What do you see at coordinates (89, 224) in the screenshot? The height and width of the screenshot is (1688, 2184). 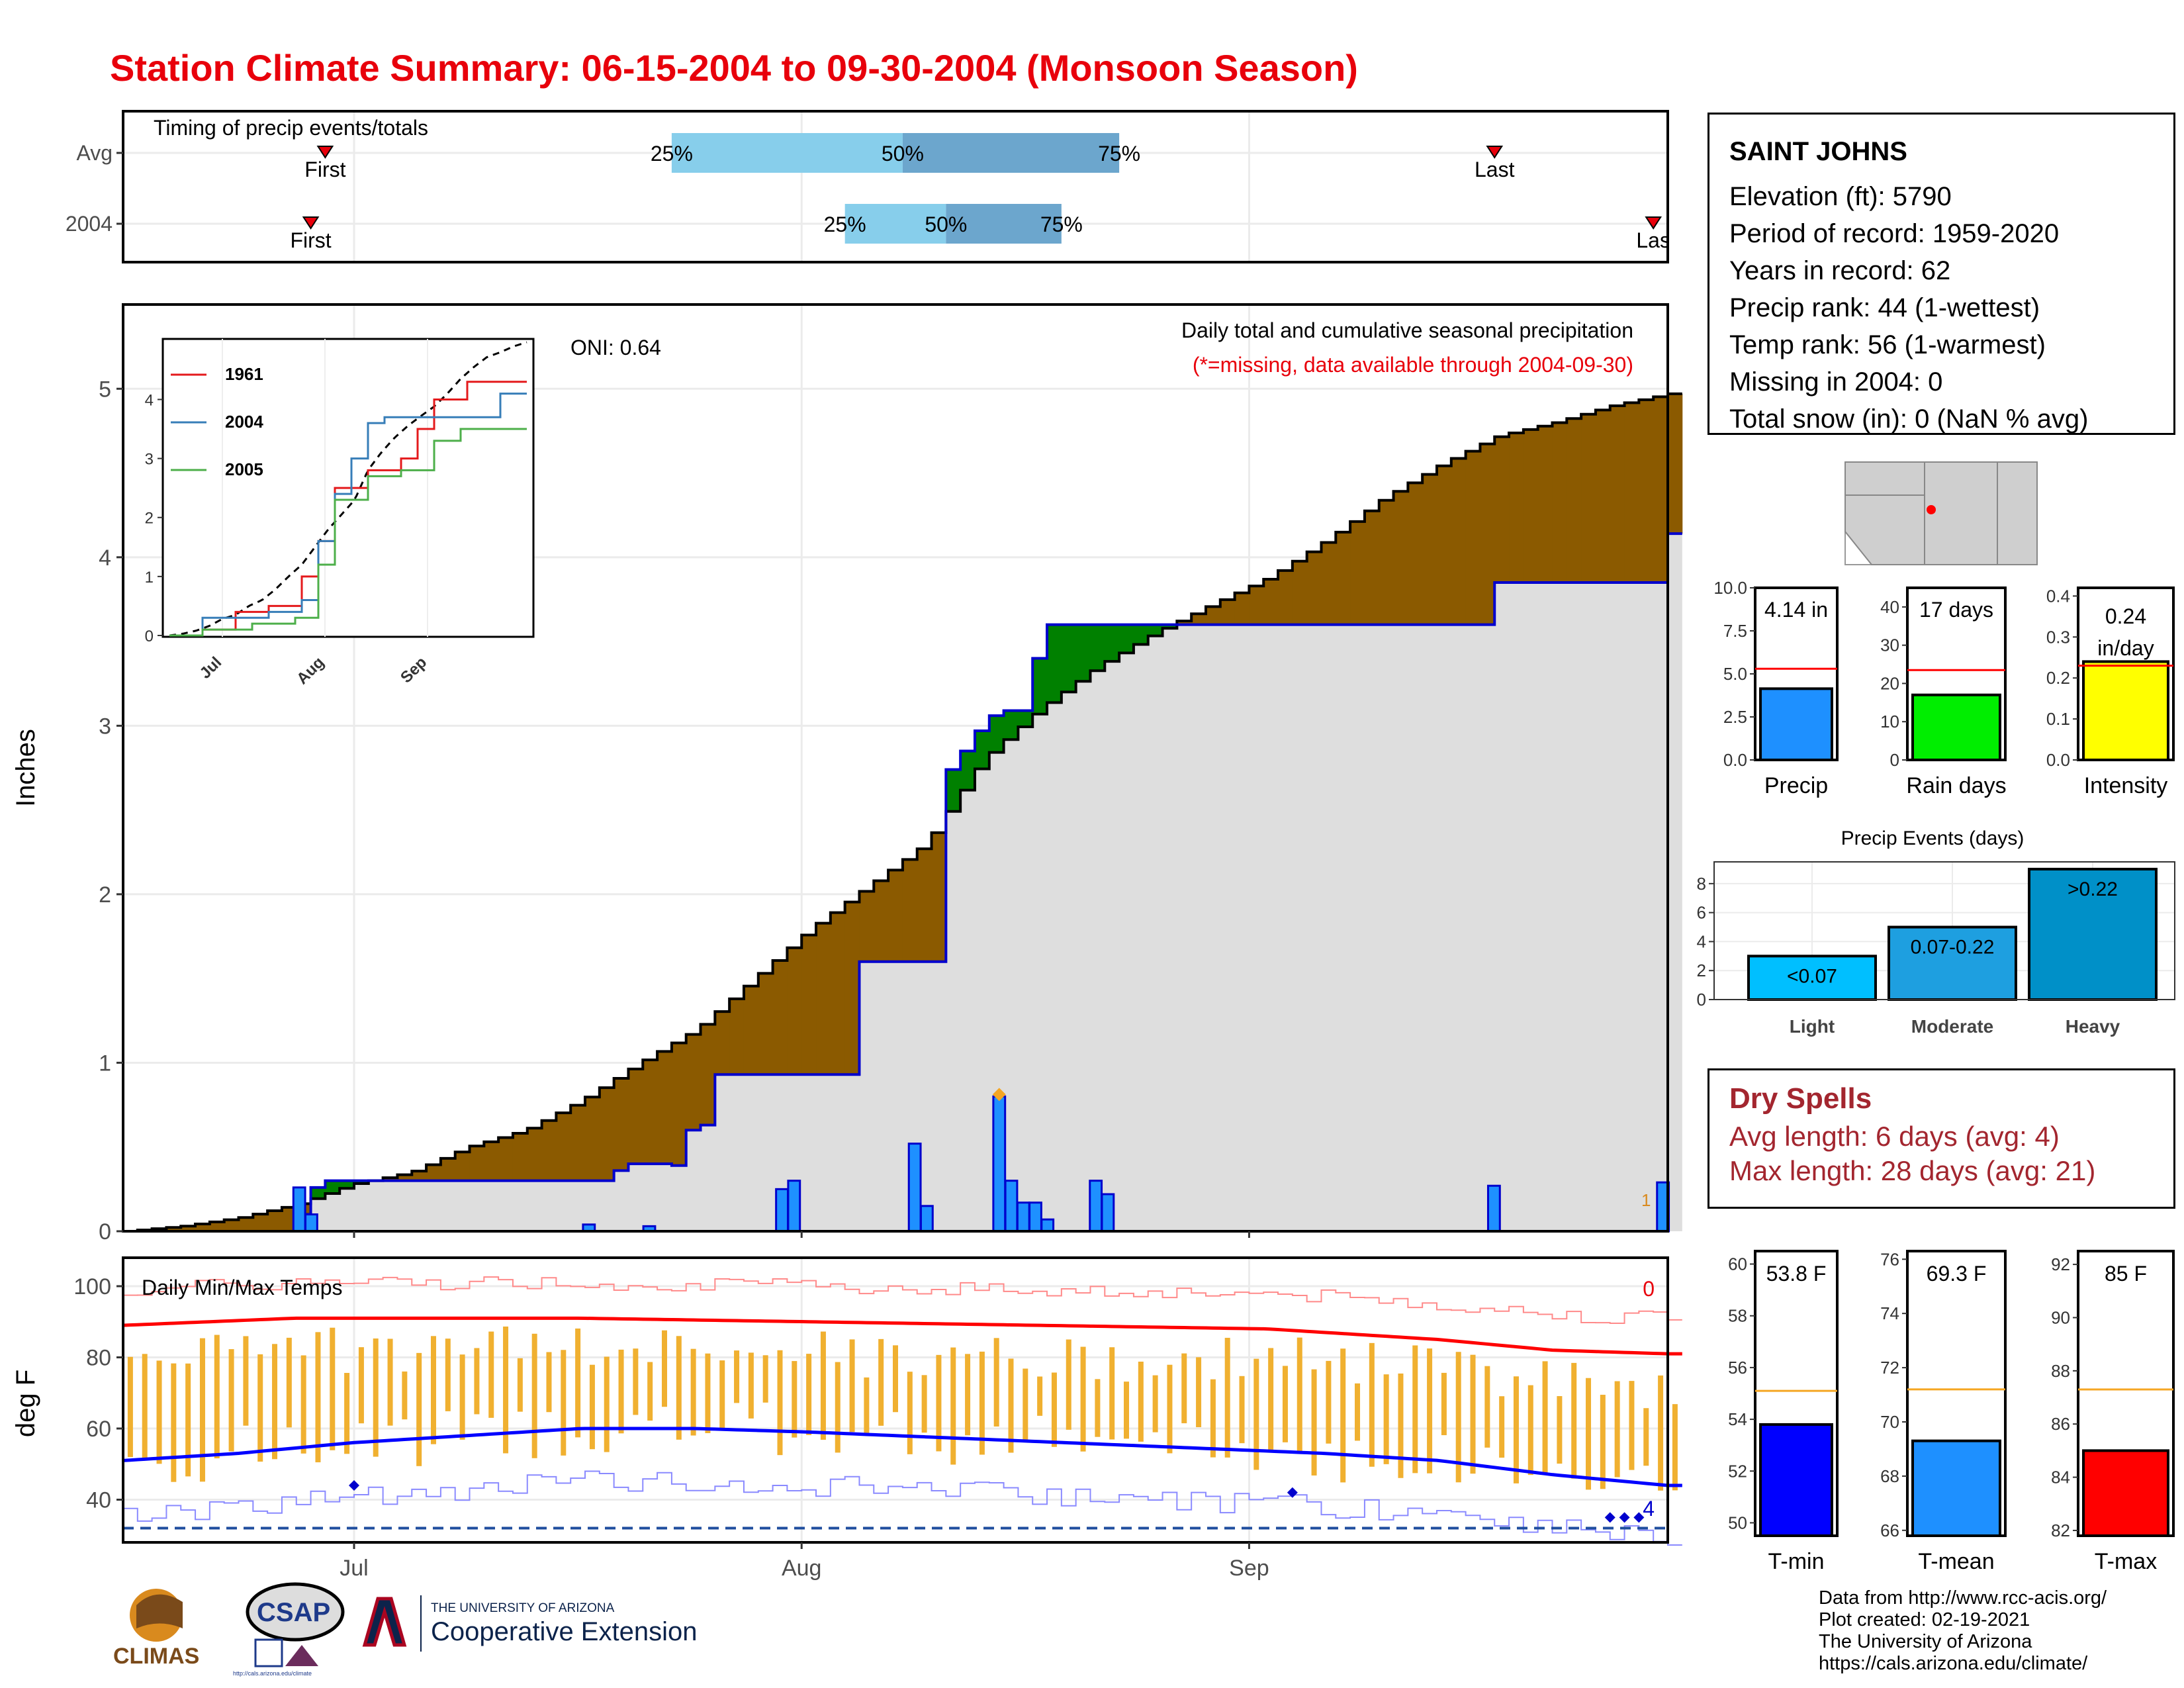 I see `timing-row-label: 2004` at bounding box center [89, 224].